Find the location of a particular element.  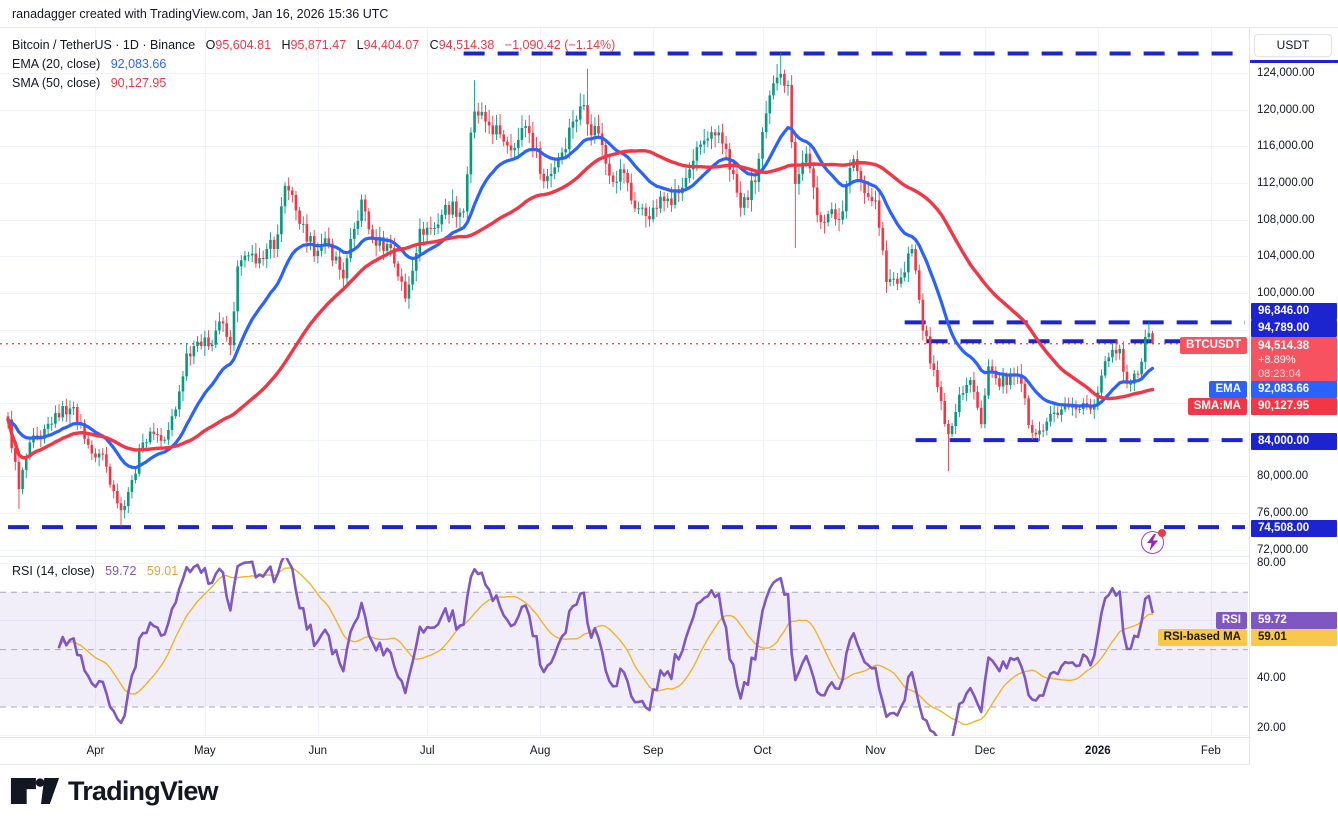

footer: TradingView is located at coordinates (669, 794).